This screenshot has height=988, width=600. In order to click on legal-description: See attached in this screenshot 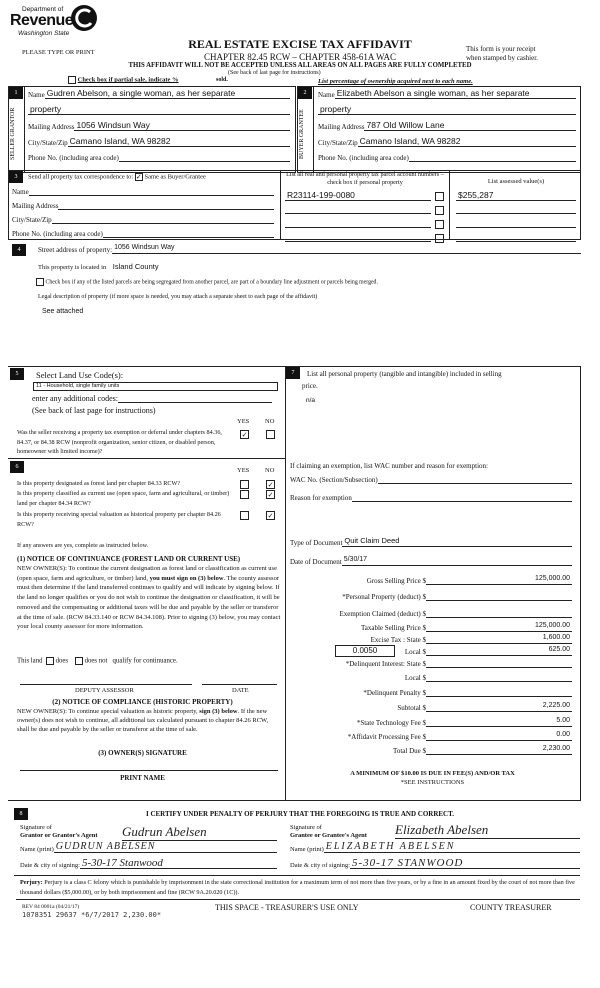, I will do `click(63, 311)`.